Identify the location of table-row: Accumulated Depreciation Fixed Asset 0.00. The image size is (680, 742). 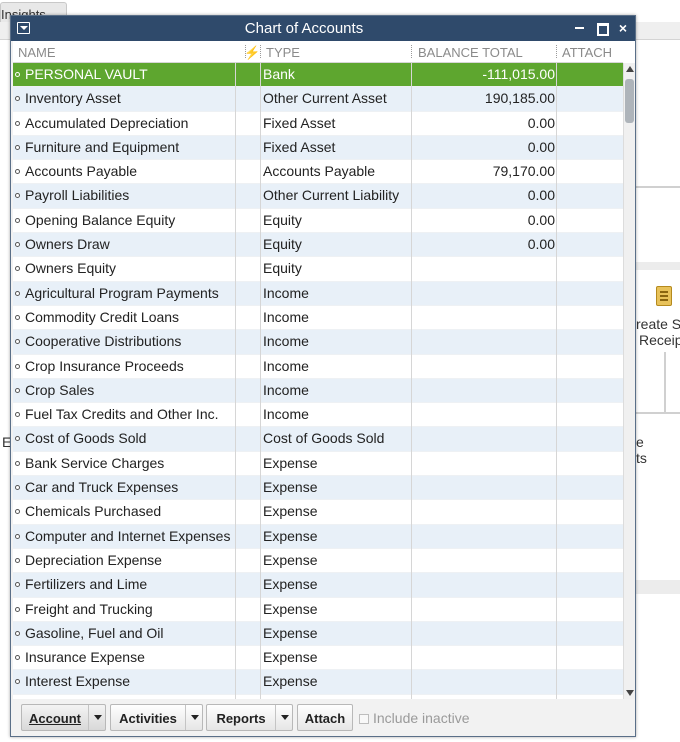
(318, 124).